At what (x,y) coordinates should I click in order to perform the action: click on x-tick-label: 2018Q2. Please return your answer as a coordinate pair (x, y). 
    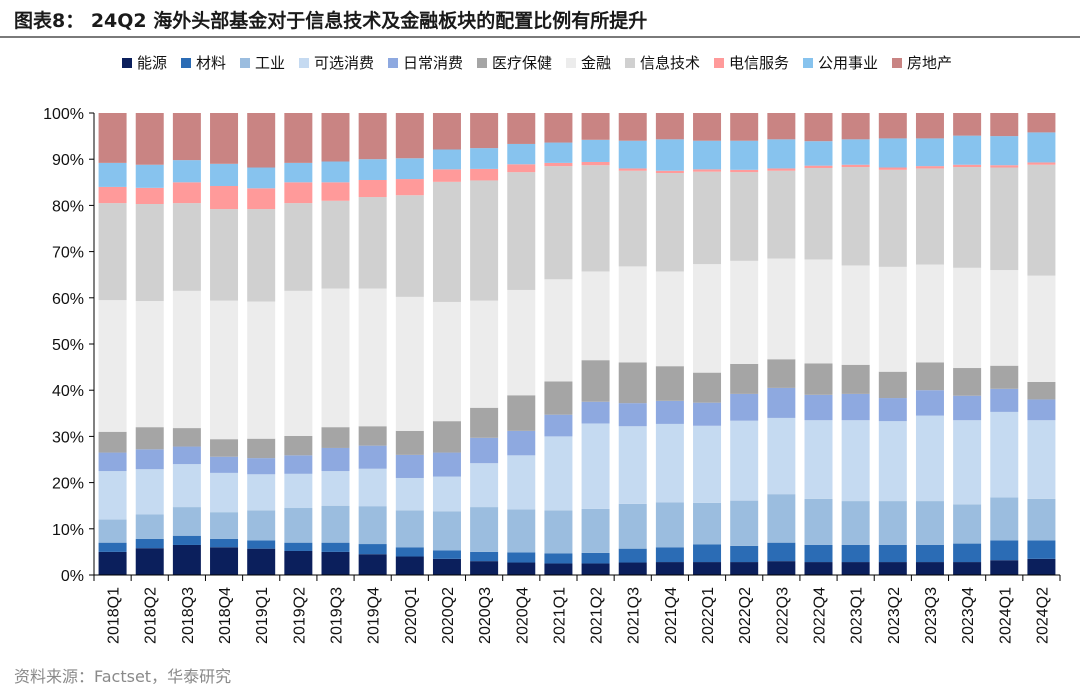
    Looking at the image, I should click on (151, 615).